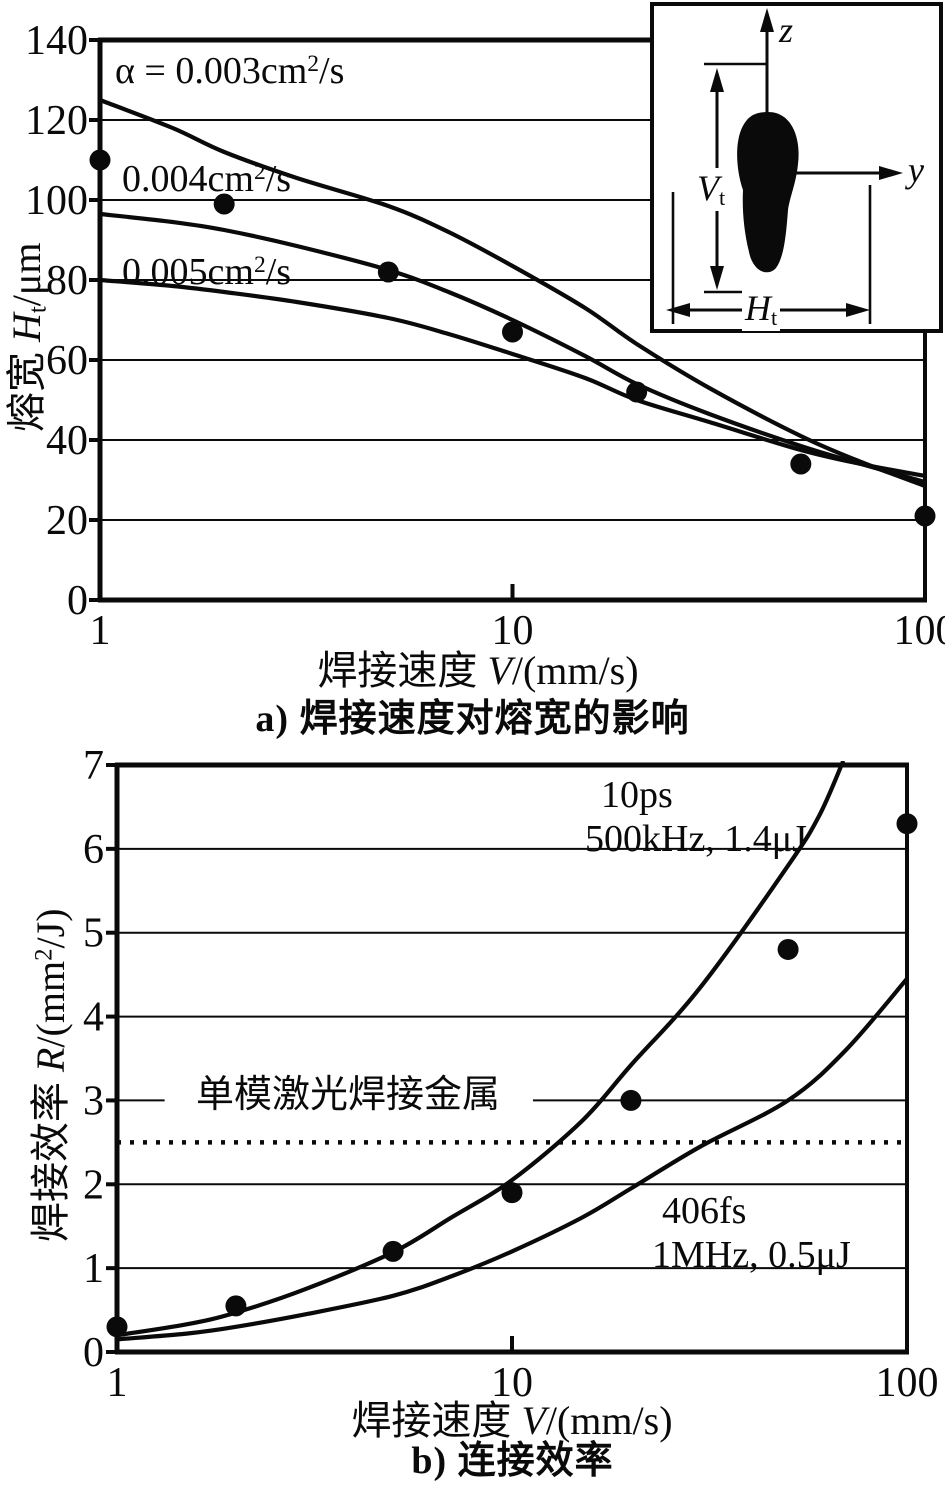  I want to click on series-label-406fs: 406fs 1MHz, 0.5μJ, so click(751, 1233).